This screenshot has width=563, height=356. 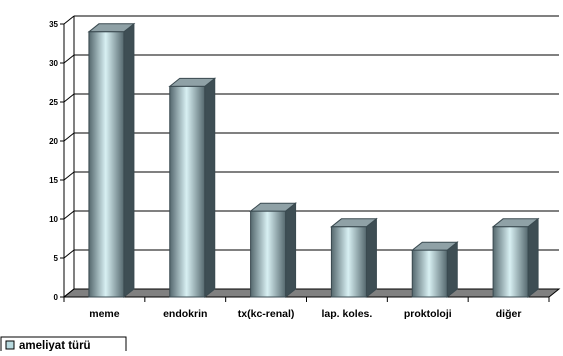 I want to click on y-tick-label: 30, so click(x=53, y=63).